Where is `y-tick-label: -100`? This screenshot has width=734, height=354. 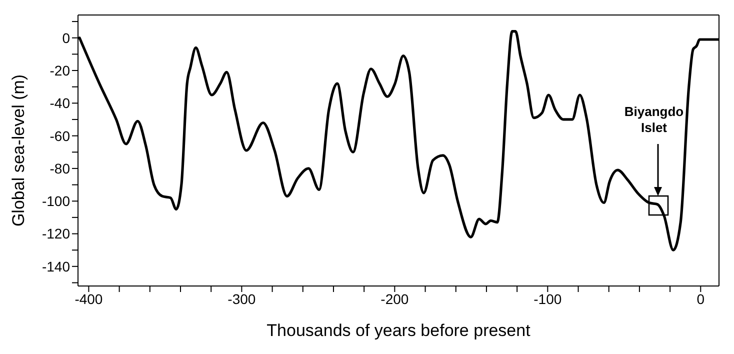
y-tick-label: -100 is located at coordinates (56, 201).